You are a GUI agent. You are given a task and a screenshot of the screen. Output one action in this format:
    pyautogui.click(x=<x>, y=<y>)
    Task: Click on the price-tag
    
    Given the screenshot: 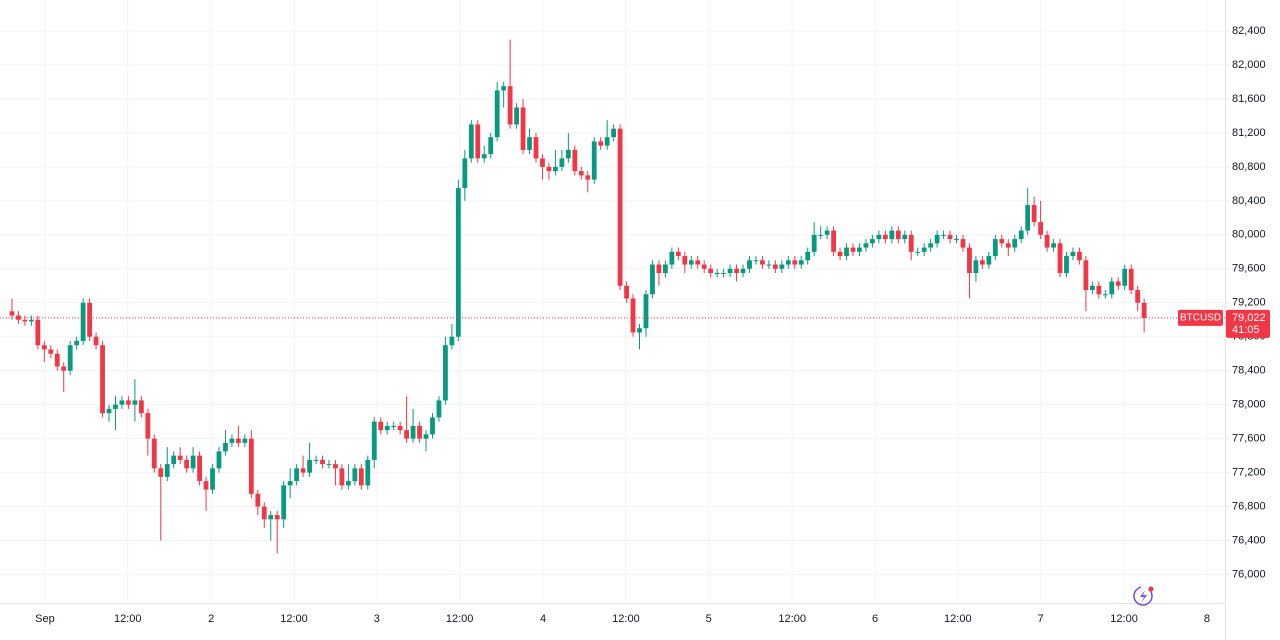 What is the action you would take?
    pyautogui.click(x=1248, y=323)
    